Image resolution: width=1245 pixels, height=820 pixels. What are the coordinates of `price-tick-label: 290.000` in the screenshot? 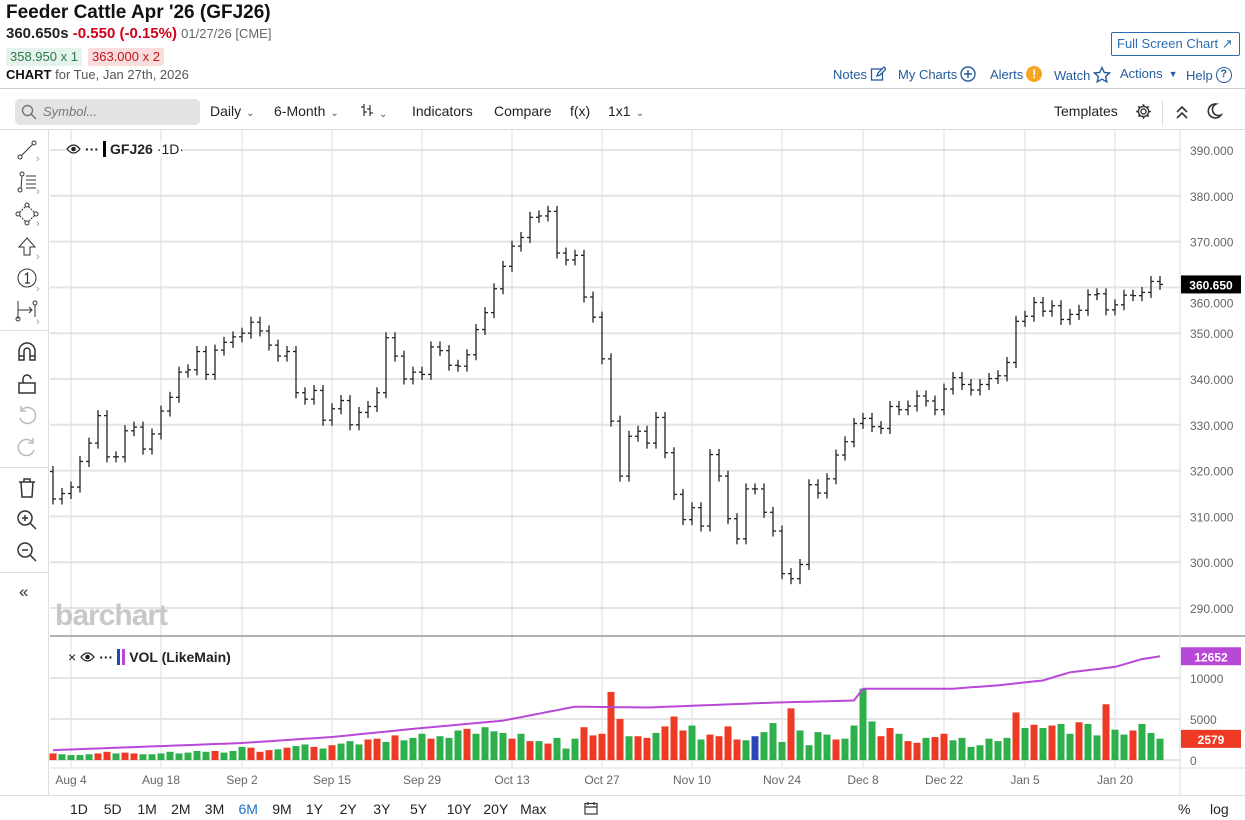 It's located at (1212, 609).